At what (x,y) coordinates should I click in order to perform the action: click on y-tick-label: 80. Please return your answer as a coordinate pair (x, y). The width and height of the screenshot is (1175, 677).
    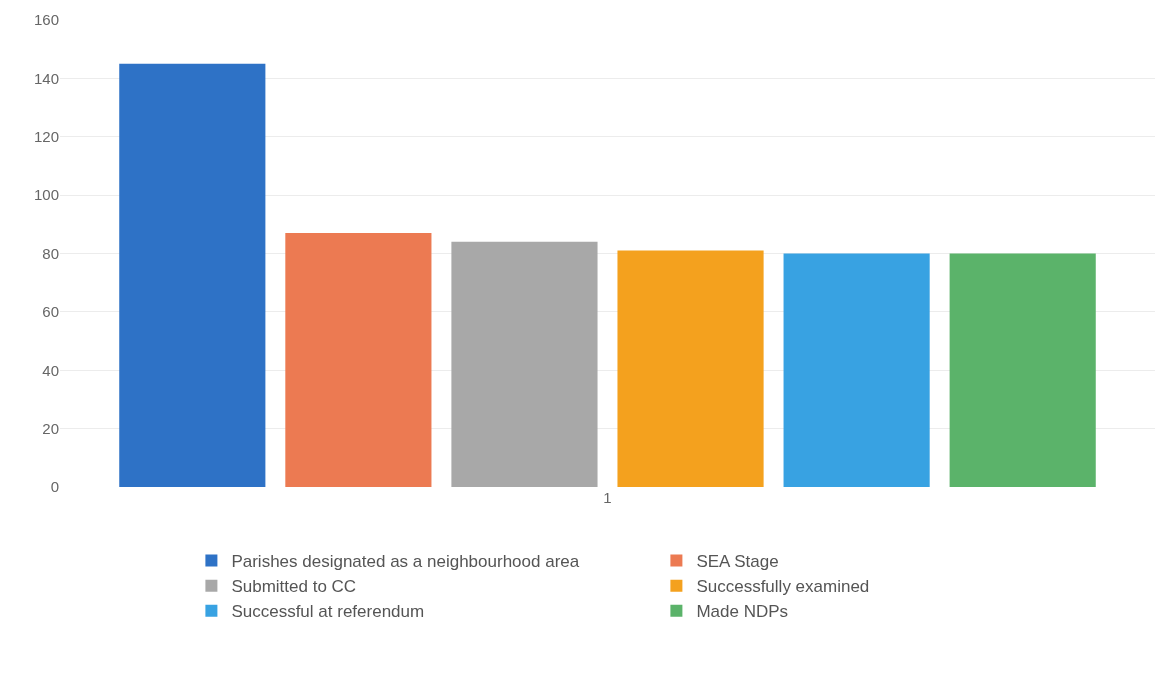
    Looking at the image, I should click on (50, 253).